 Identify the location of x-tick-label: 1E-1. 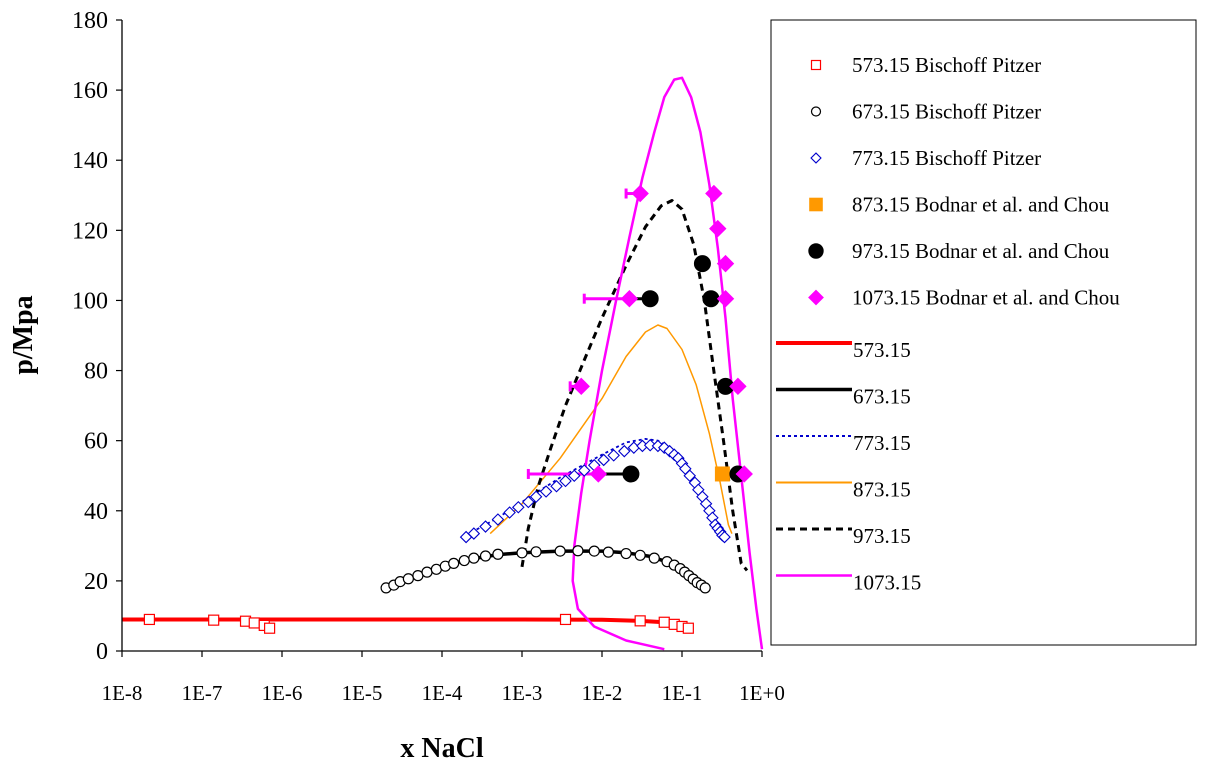
(682, 693).